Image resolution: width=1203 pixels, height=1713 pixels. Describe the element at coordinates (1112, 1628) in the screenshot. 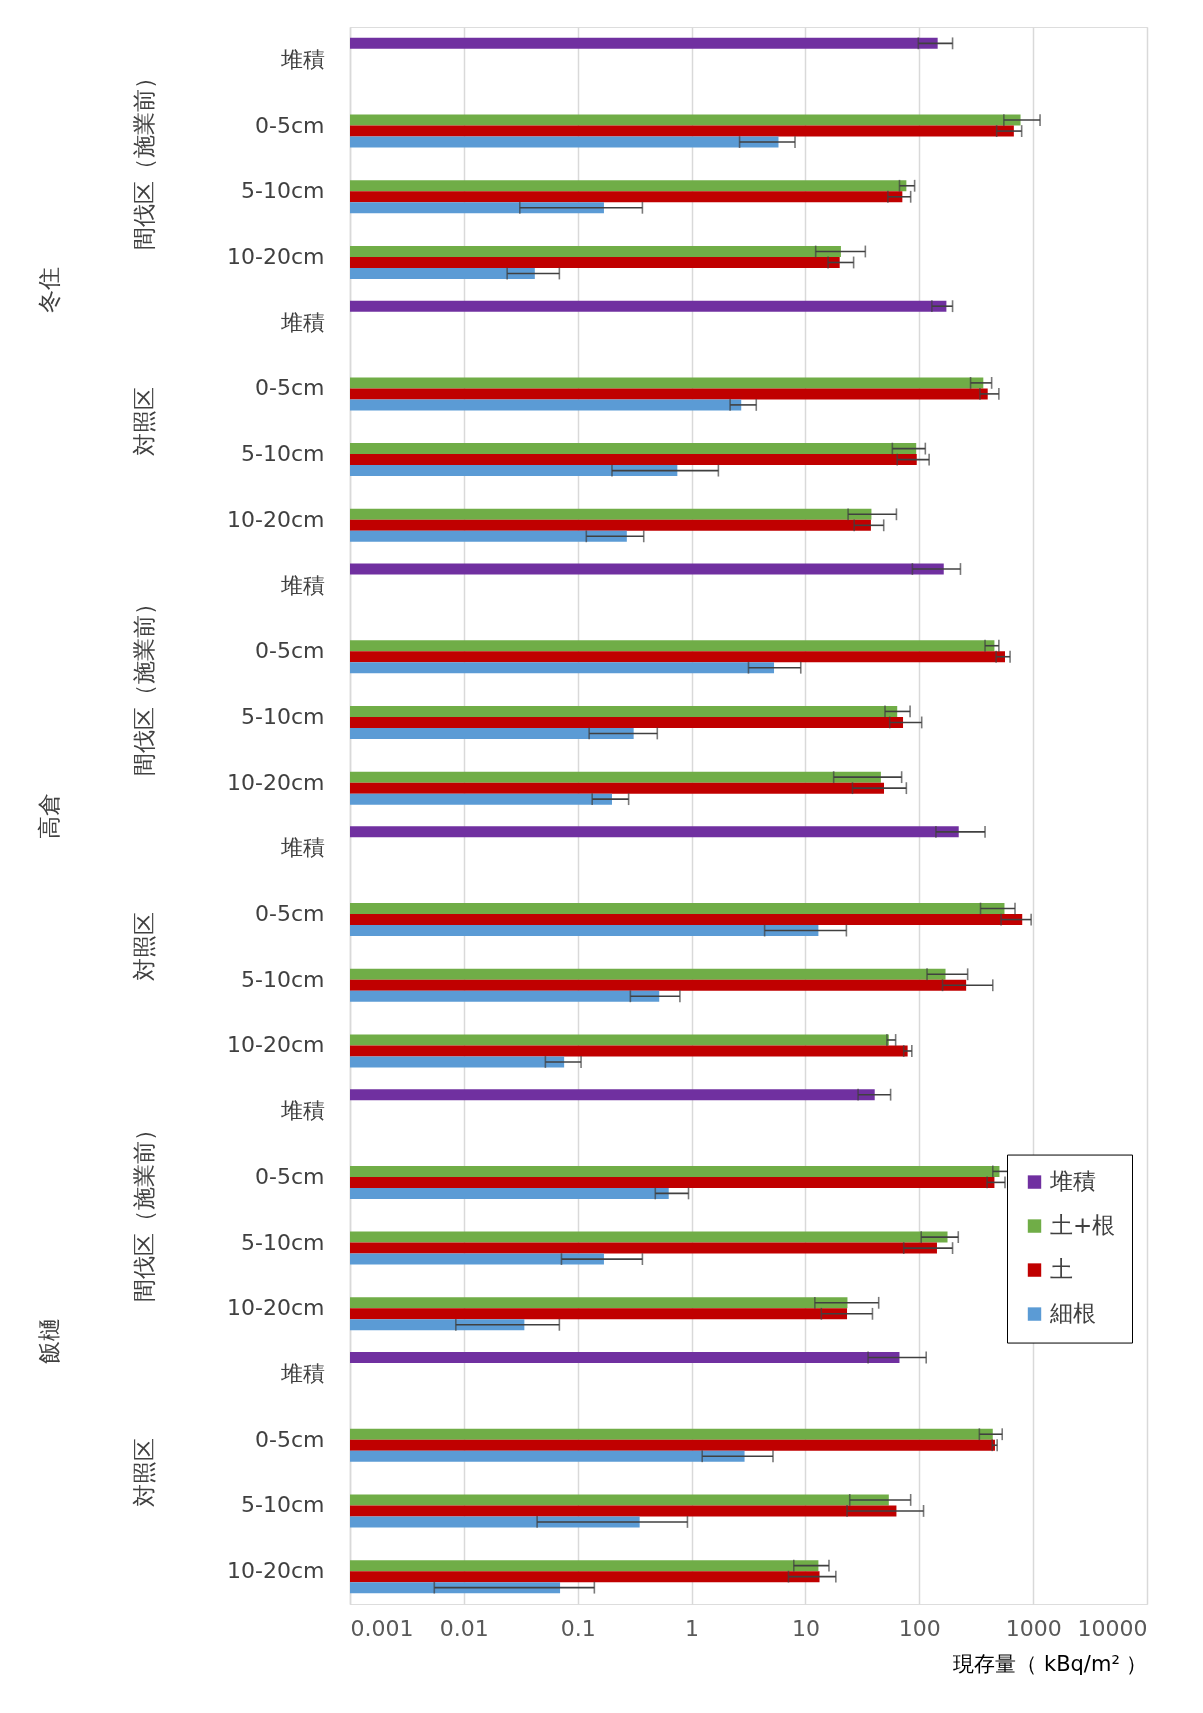

I see `x-tick-label: 10000` at that location.